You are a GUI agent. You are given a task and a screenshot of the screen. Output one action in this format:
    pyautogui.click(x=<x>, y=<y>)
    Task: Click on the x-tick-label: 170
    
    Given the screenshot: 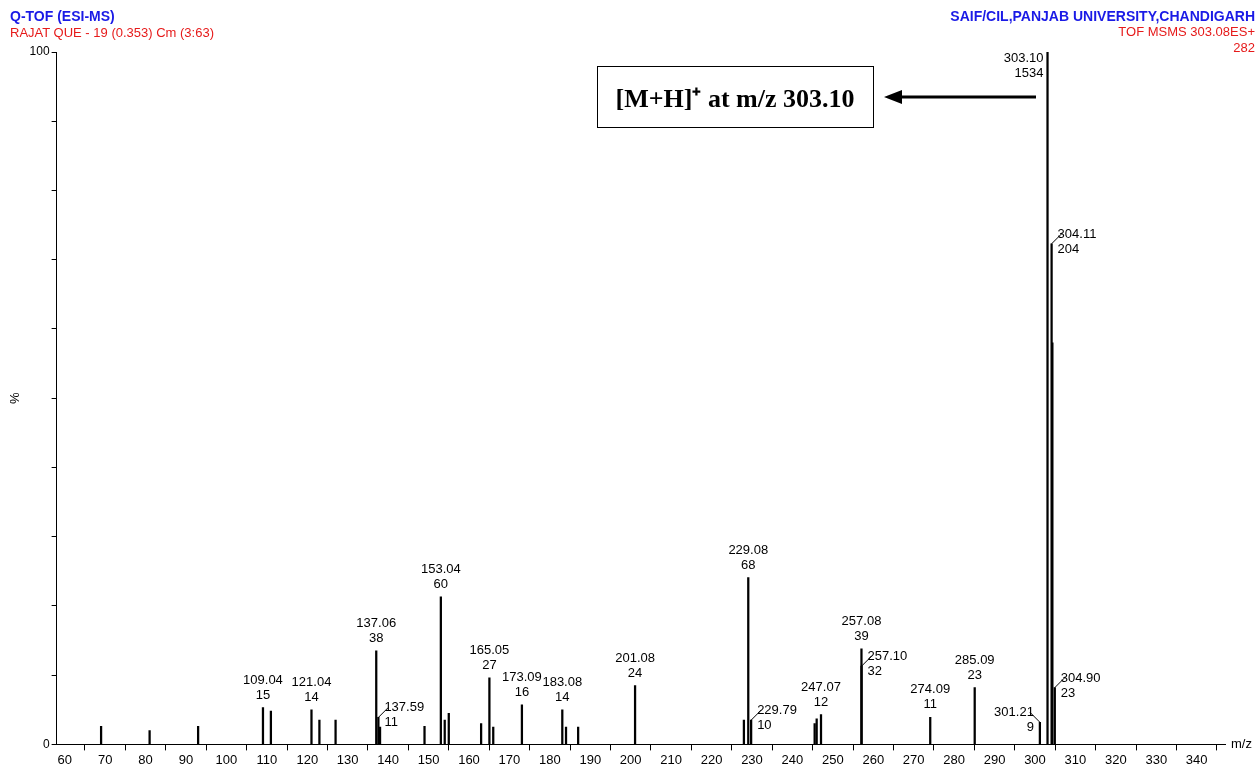 What is the action you would take?
    pyautogui.click(x=509, y=759)
    